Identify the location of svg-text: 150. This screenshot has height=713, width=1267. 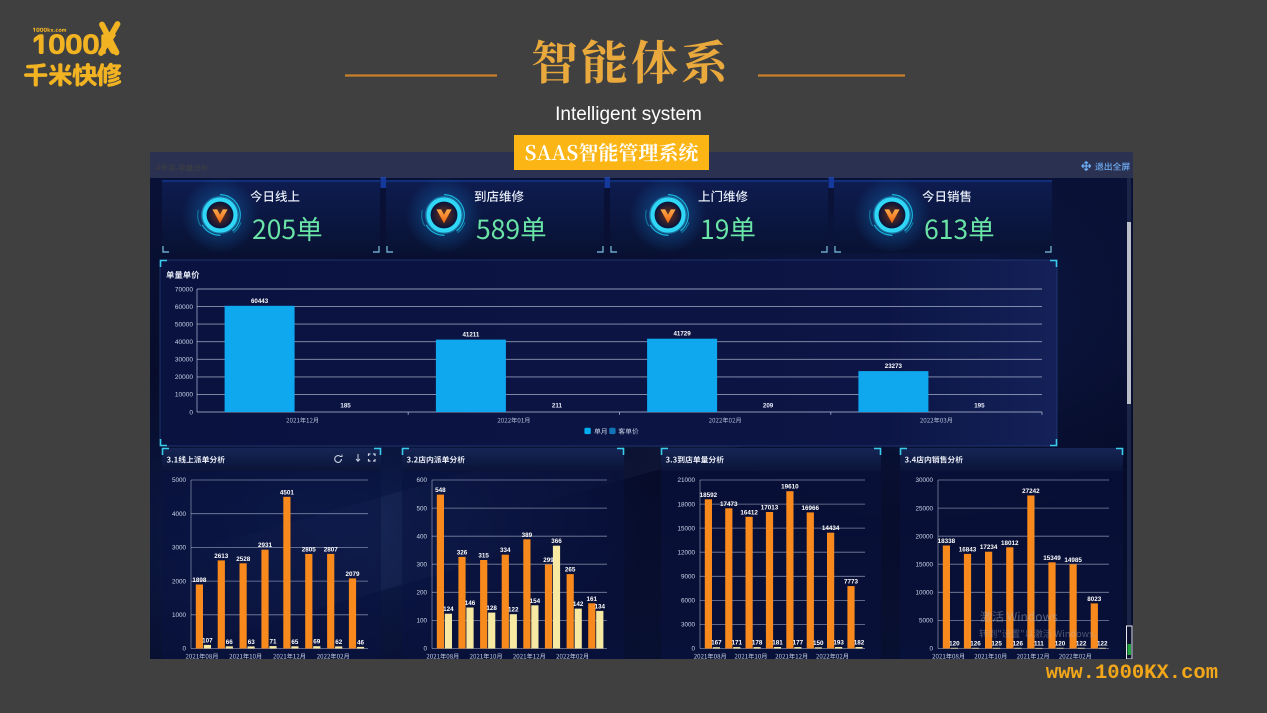
(818, 643).